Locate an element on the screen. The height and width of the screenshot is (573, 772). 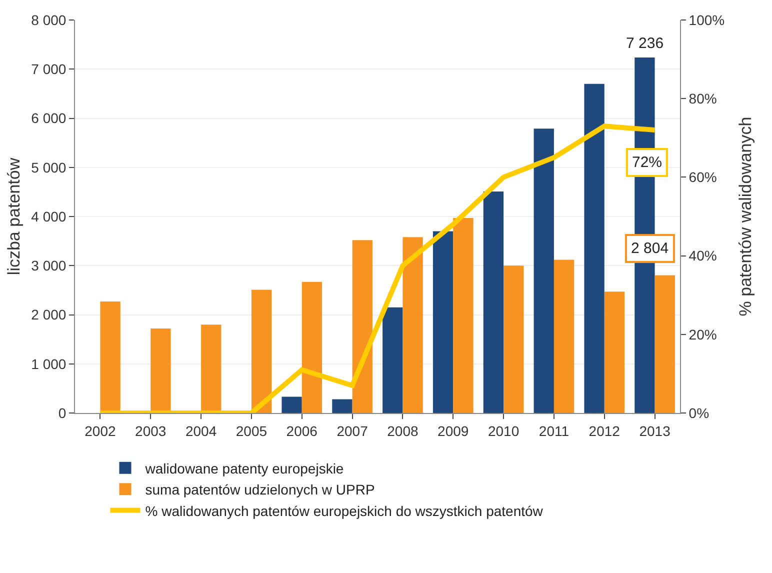
y2-tick-label: 20% is located at coordinates (702, 334).